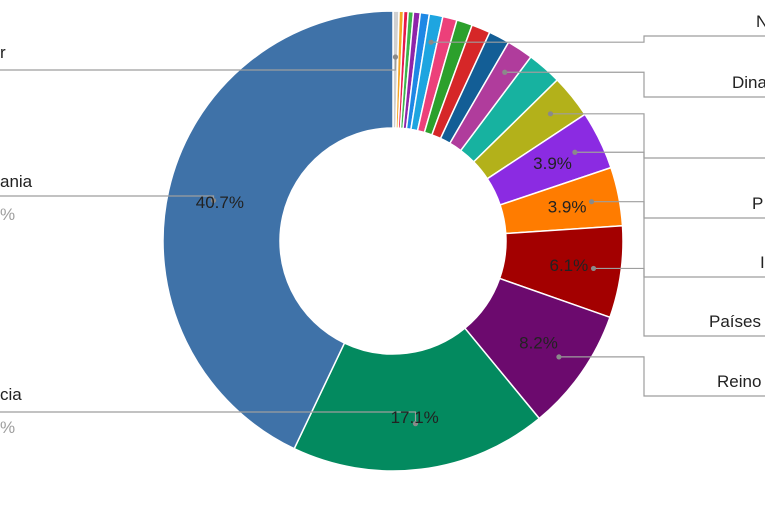  What do you see at coordinates (748, 82) in the screenshot?
I see `category-label: Dina` at bounding box center [748, 82].